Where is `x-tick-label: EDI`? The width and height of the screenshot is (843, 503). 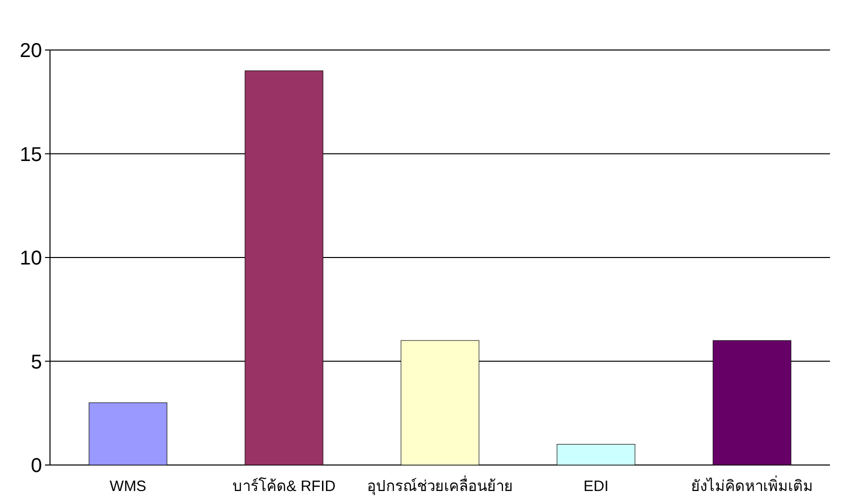
x-tick-label: EDI is located at coordinates (596, 486).